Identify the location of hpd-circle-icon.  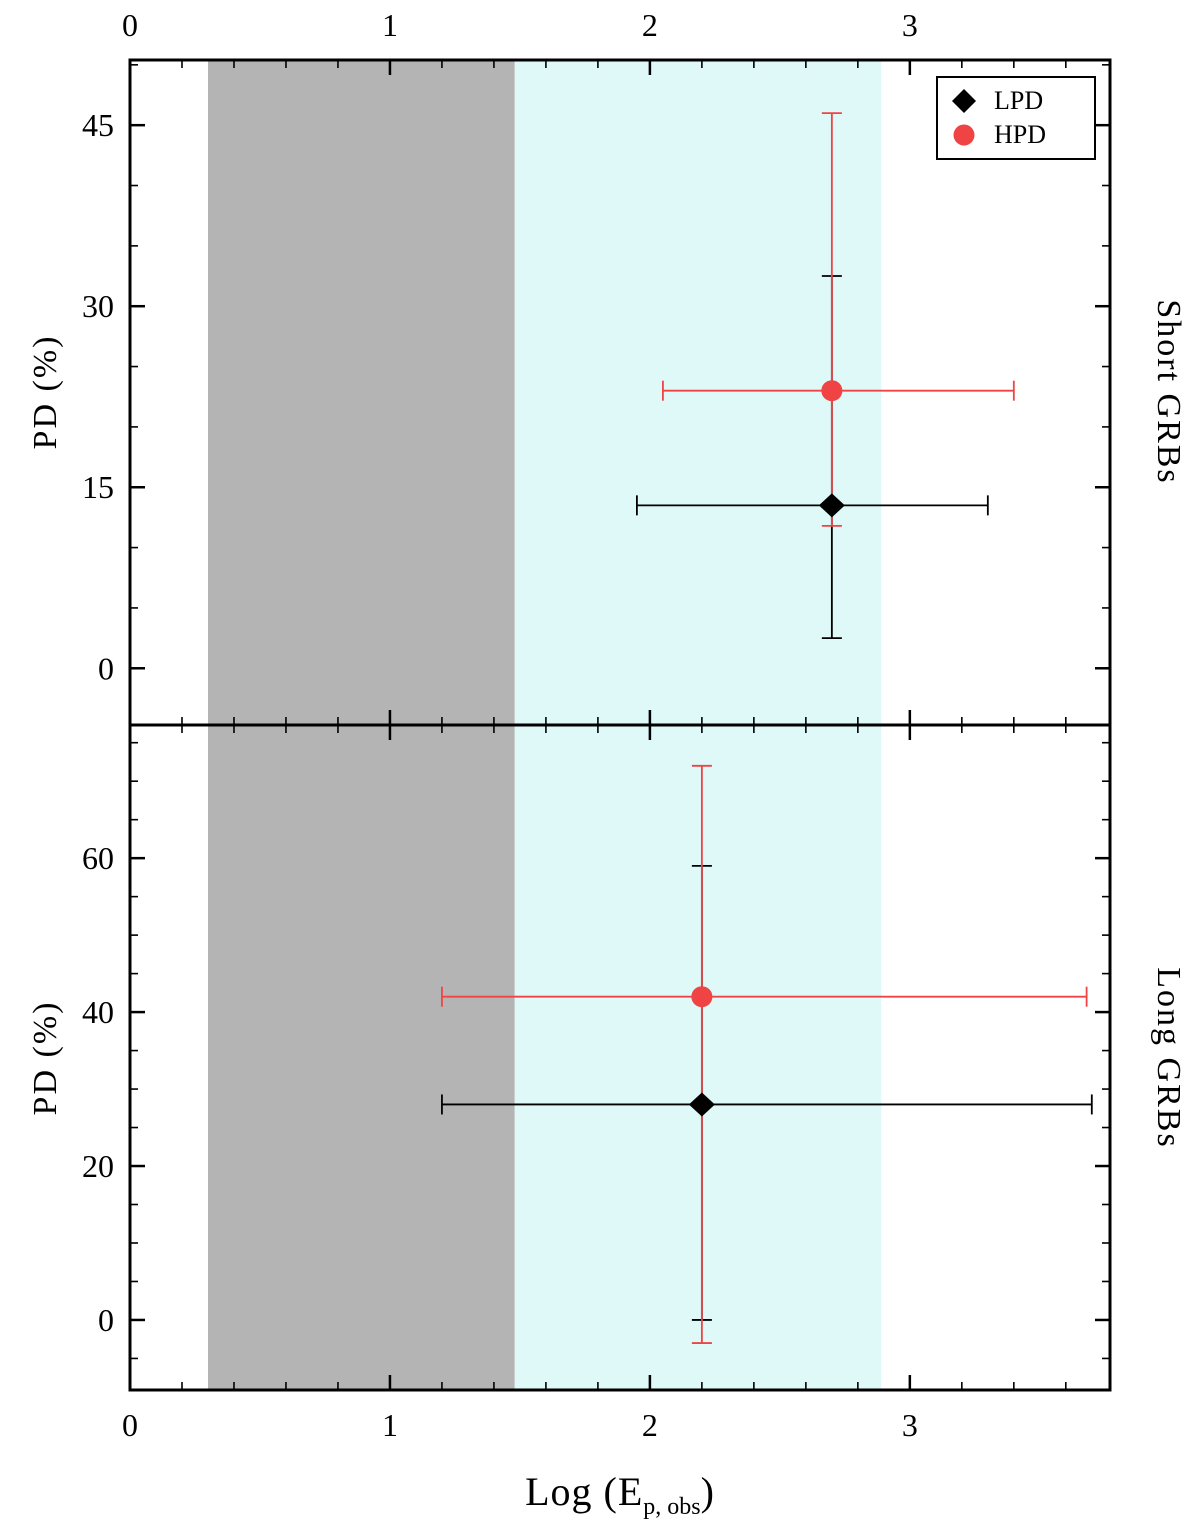
(964, 135).